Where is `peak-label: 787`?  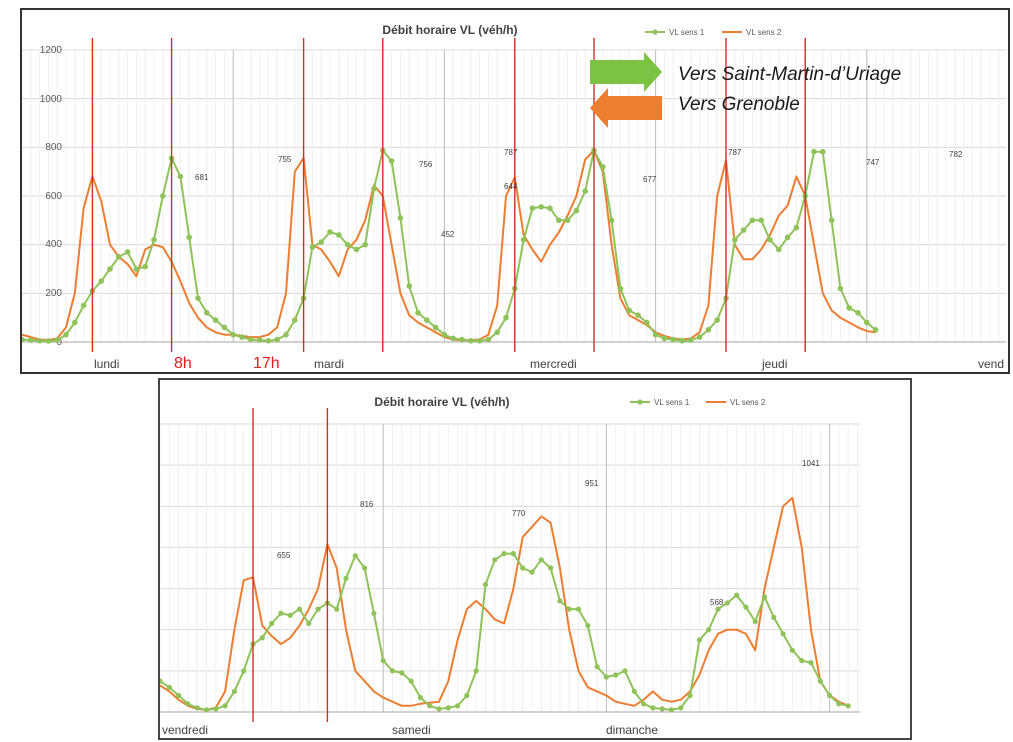
peak-label: 787 is located at coordinates (735, 152).